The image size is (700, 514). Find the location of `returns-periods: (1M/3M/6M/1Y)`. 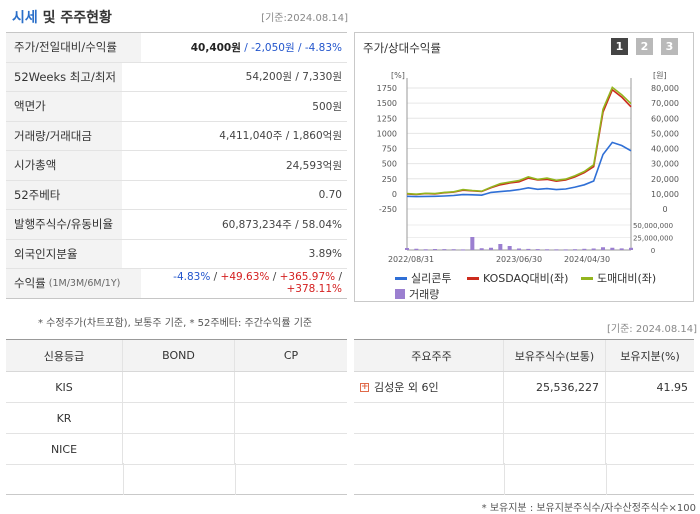

returns-periods: (1M/3M/6M/1Y) is located at coordinates (84, 283).